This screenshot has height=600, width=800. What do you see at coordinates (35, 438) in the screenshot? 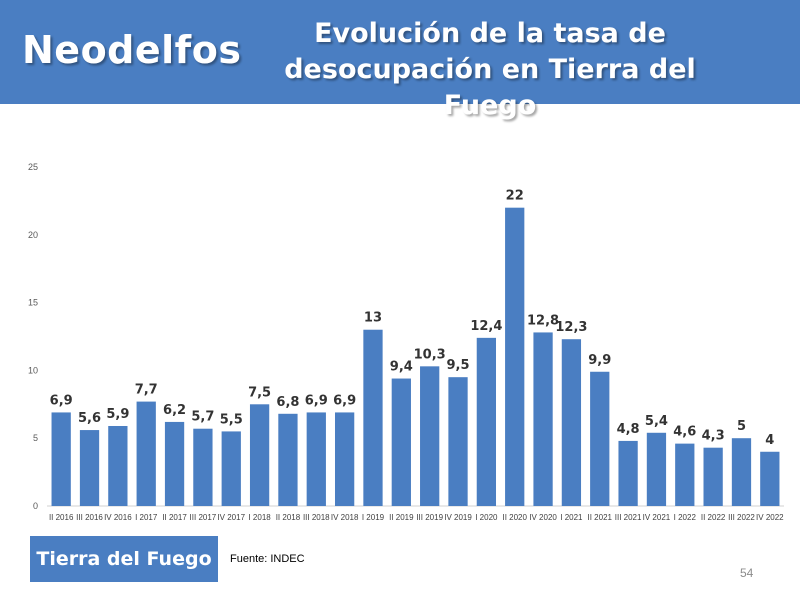
I see `y-tick-label: 5` at bounding box center [35, 438].